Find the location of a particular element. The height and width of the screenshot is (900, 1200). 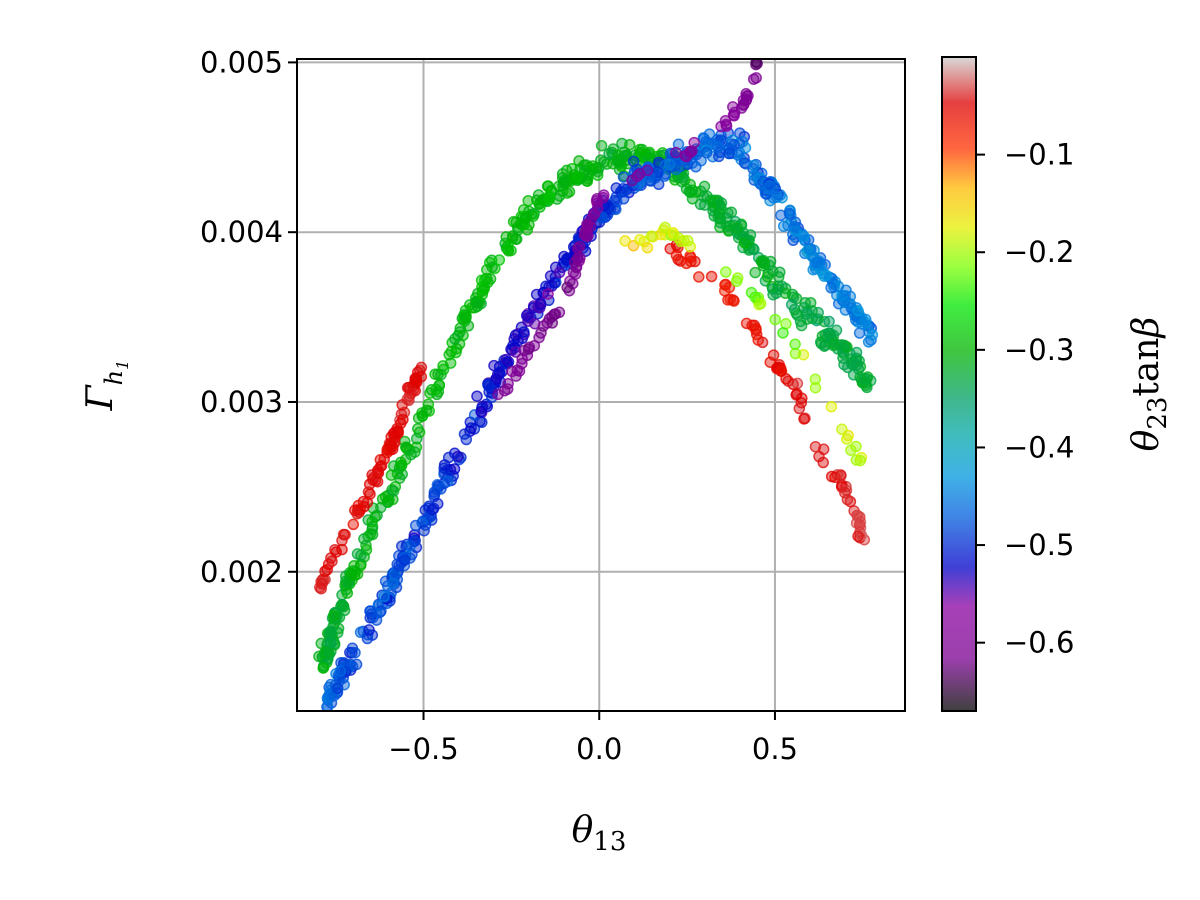

x-tick-label: 0.5 is located at coordinates (775, 749).